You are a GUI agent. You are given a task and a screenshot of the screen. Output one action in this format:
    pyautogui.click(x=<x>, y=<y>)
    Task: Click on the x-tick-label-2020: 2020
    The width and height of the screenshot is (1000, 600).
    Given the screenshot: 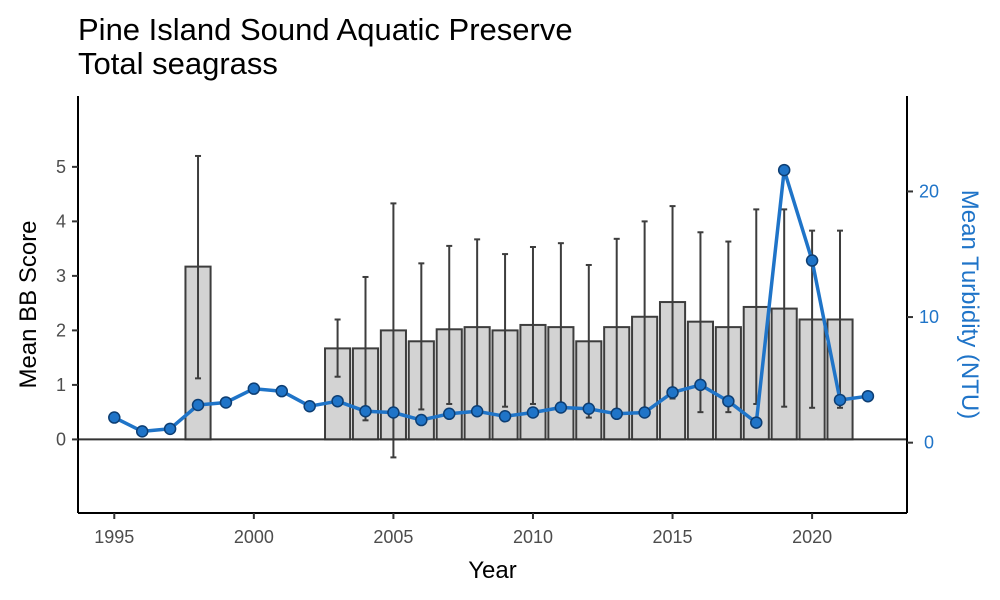 What is the action you would take?
    pyautogui.click(x=812, y=537)
    